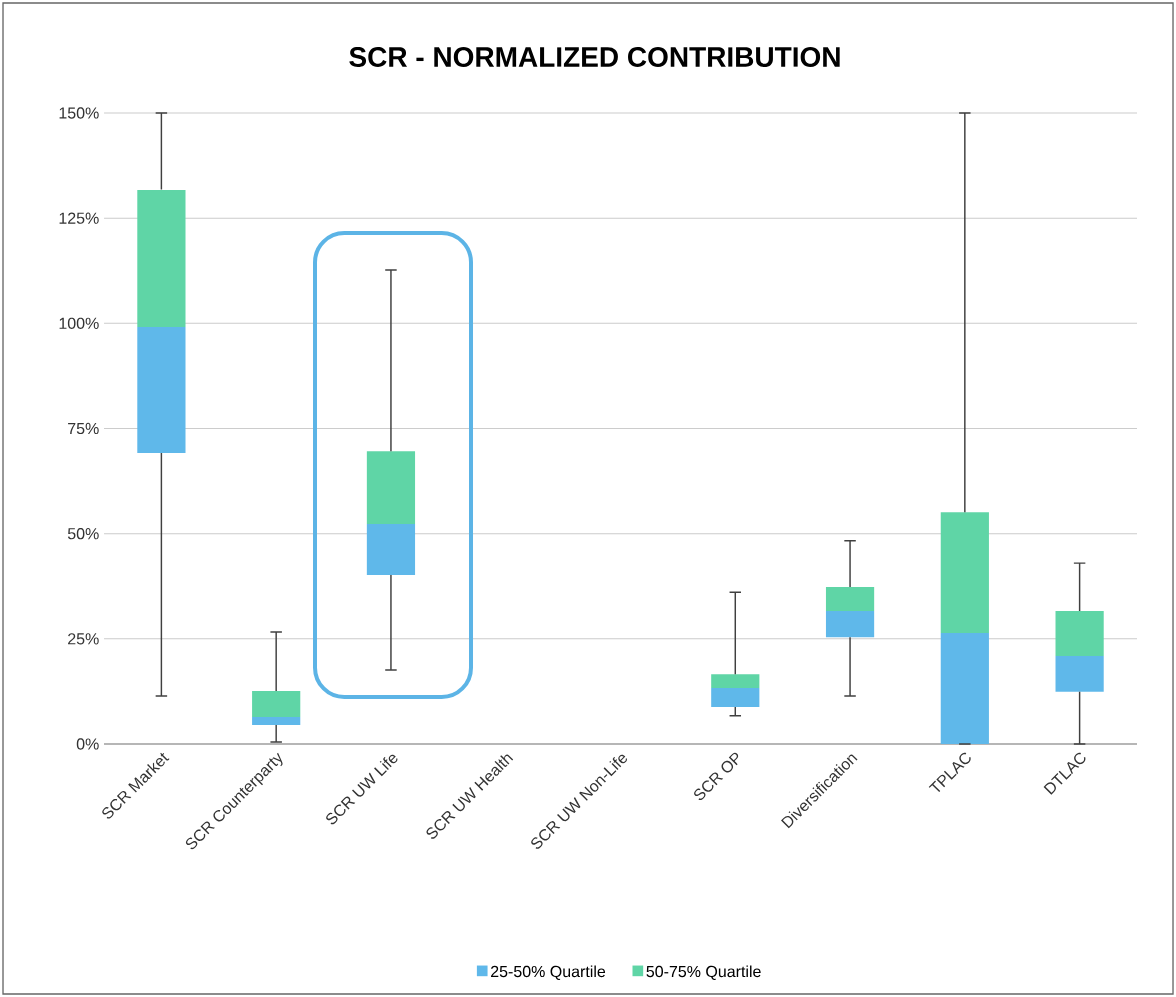  I want to click on y-tick-label: 75%, so click(83, 428).